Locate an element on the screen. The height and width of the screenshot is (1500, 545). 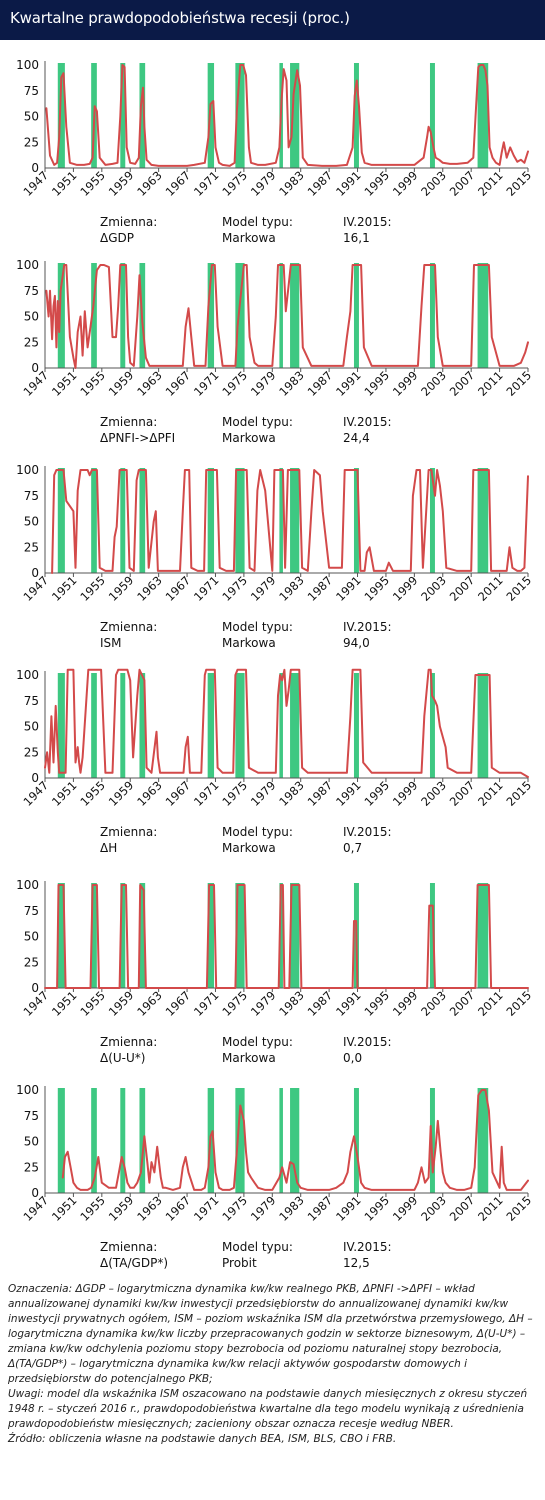
variable-value: ΔGDP is located at coordinates (117, 238).